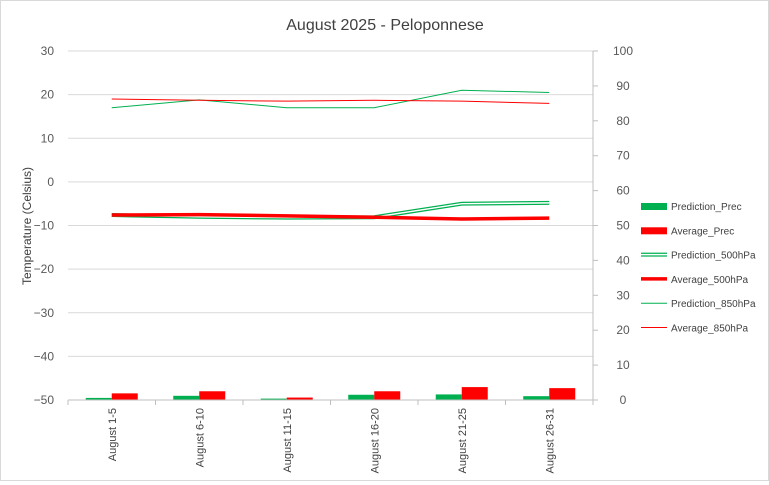  I want to click on y-tick-label: 10, so click(48, 138).